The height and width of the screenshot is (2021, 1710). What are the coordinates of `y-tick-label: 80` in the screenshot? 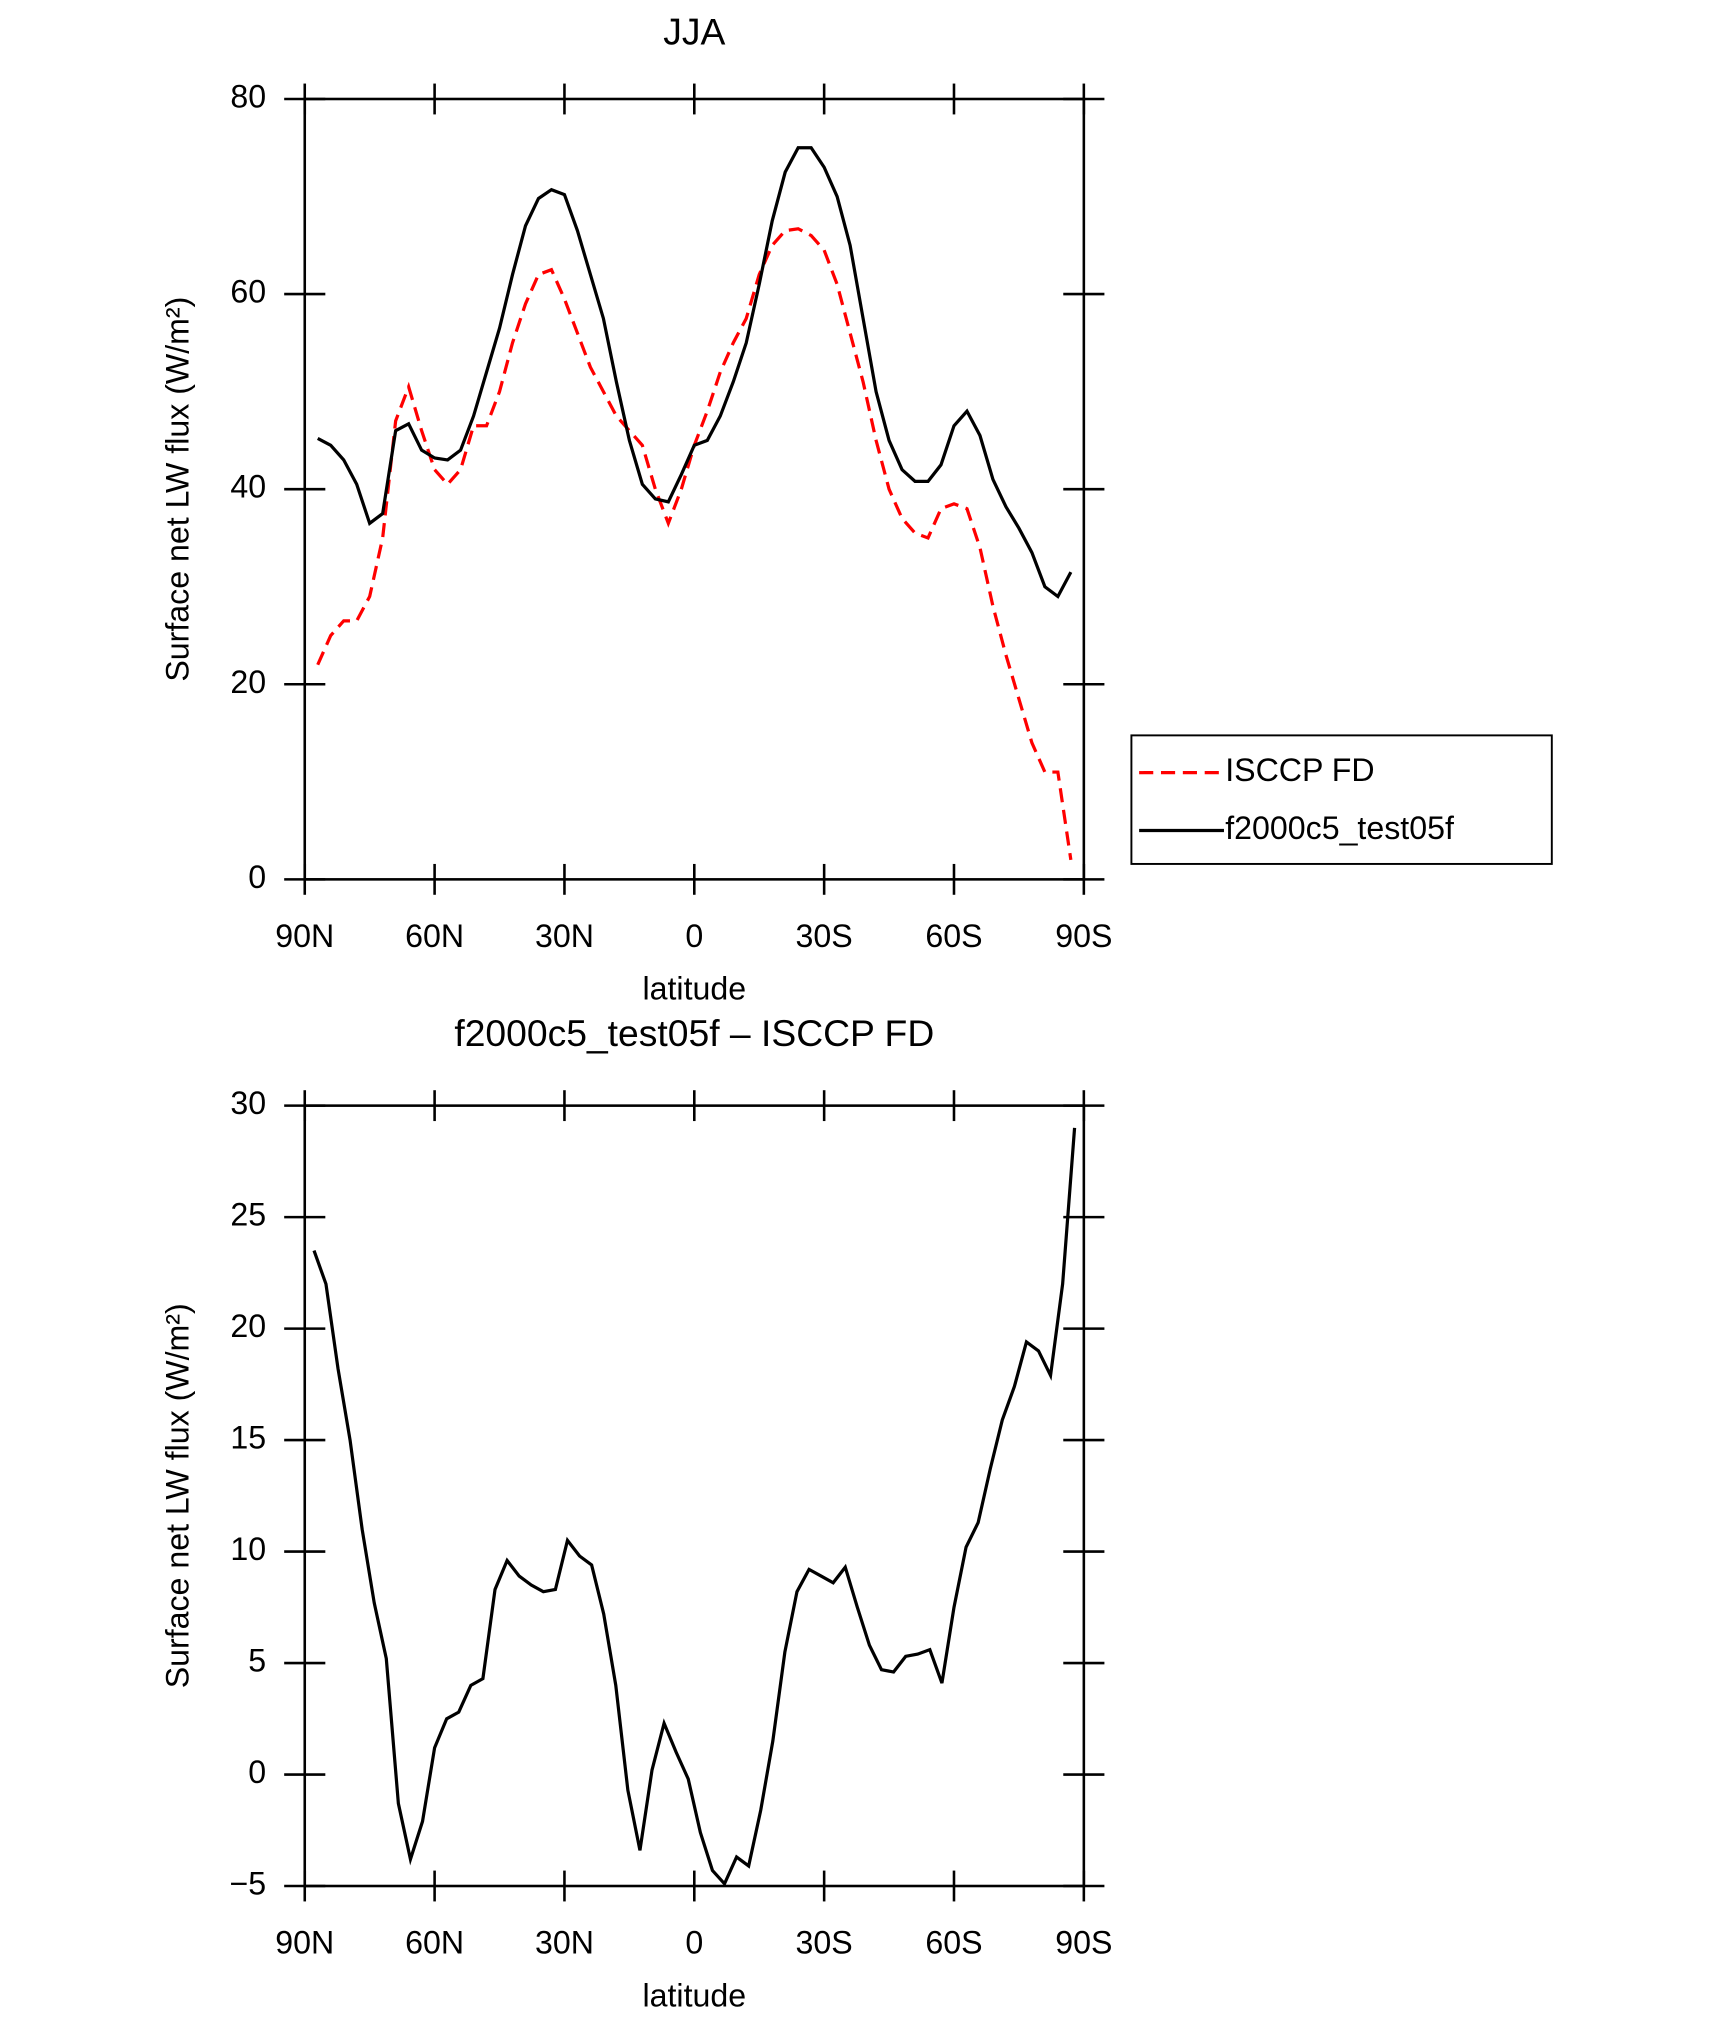 It's located at (248, 96).